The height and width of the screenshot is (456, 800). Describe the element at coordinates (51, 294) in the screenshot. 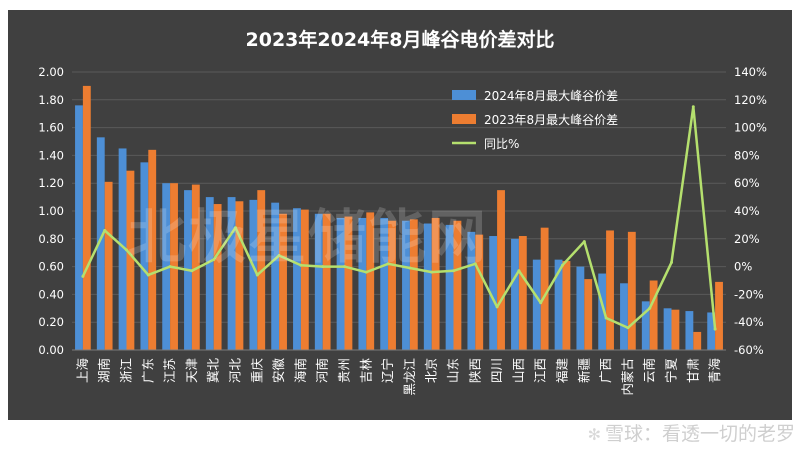

I see `y-tick-label: 0.40` at that location.